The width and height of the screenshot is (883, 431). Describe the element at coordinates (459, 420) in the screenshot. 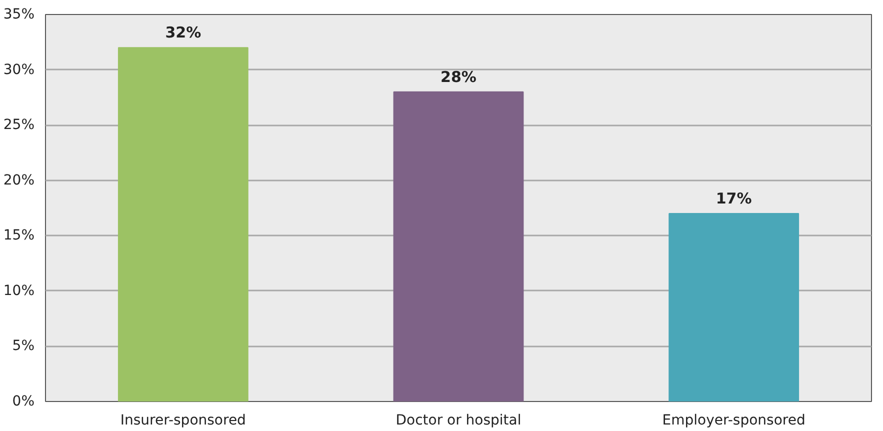

I see `x-tick-label: Doctor or hospital` at that location.